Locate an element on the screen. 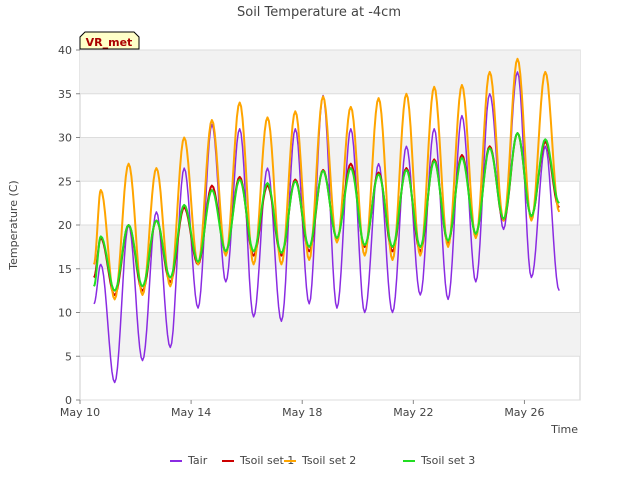 This screenshot has width=640, height=480. y-tick-label: 20 is located at coordinates (65, 225).